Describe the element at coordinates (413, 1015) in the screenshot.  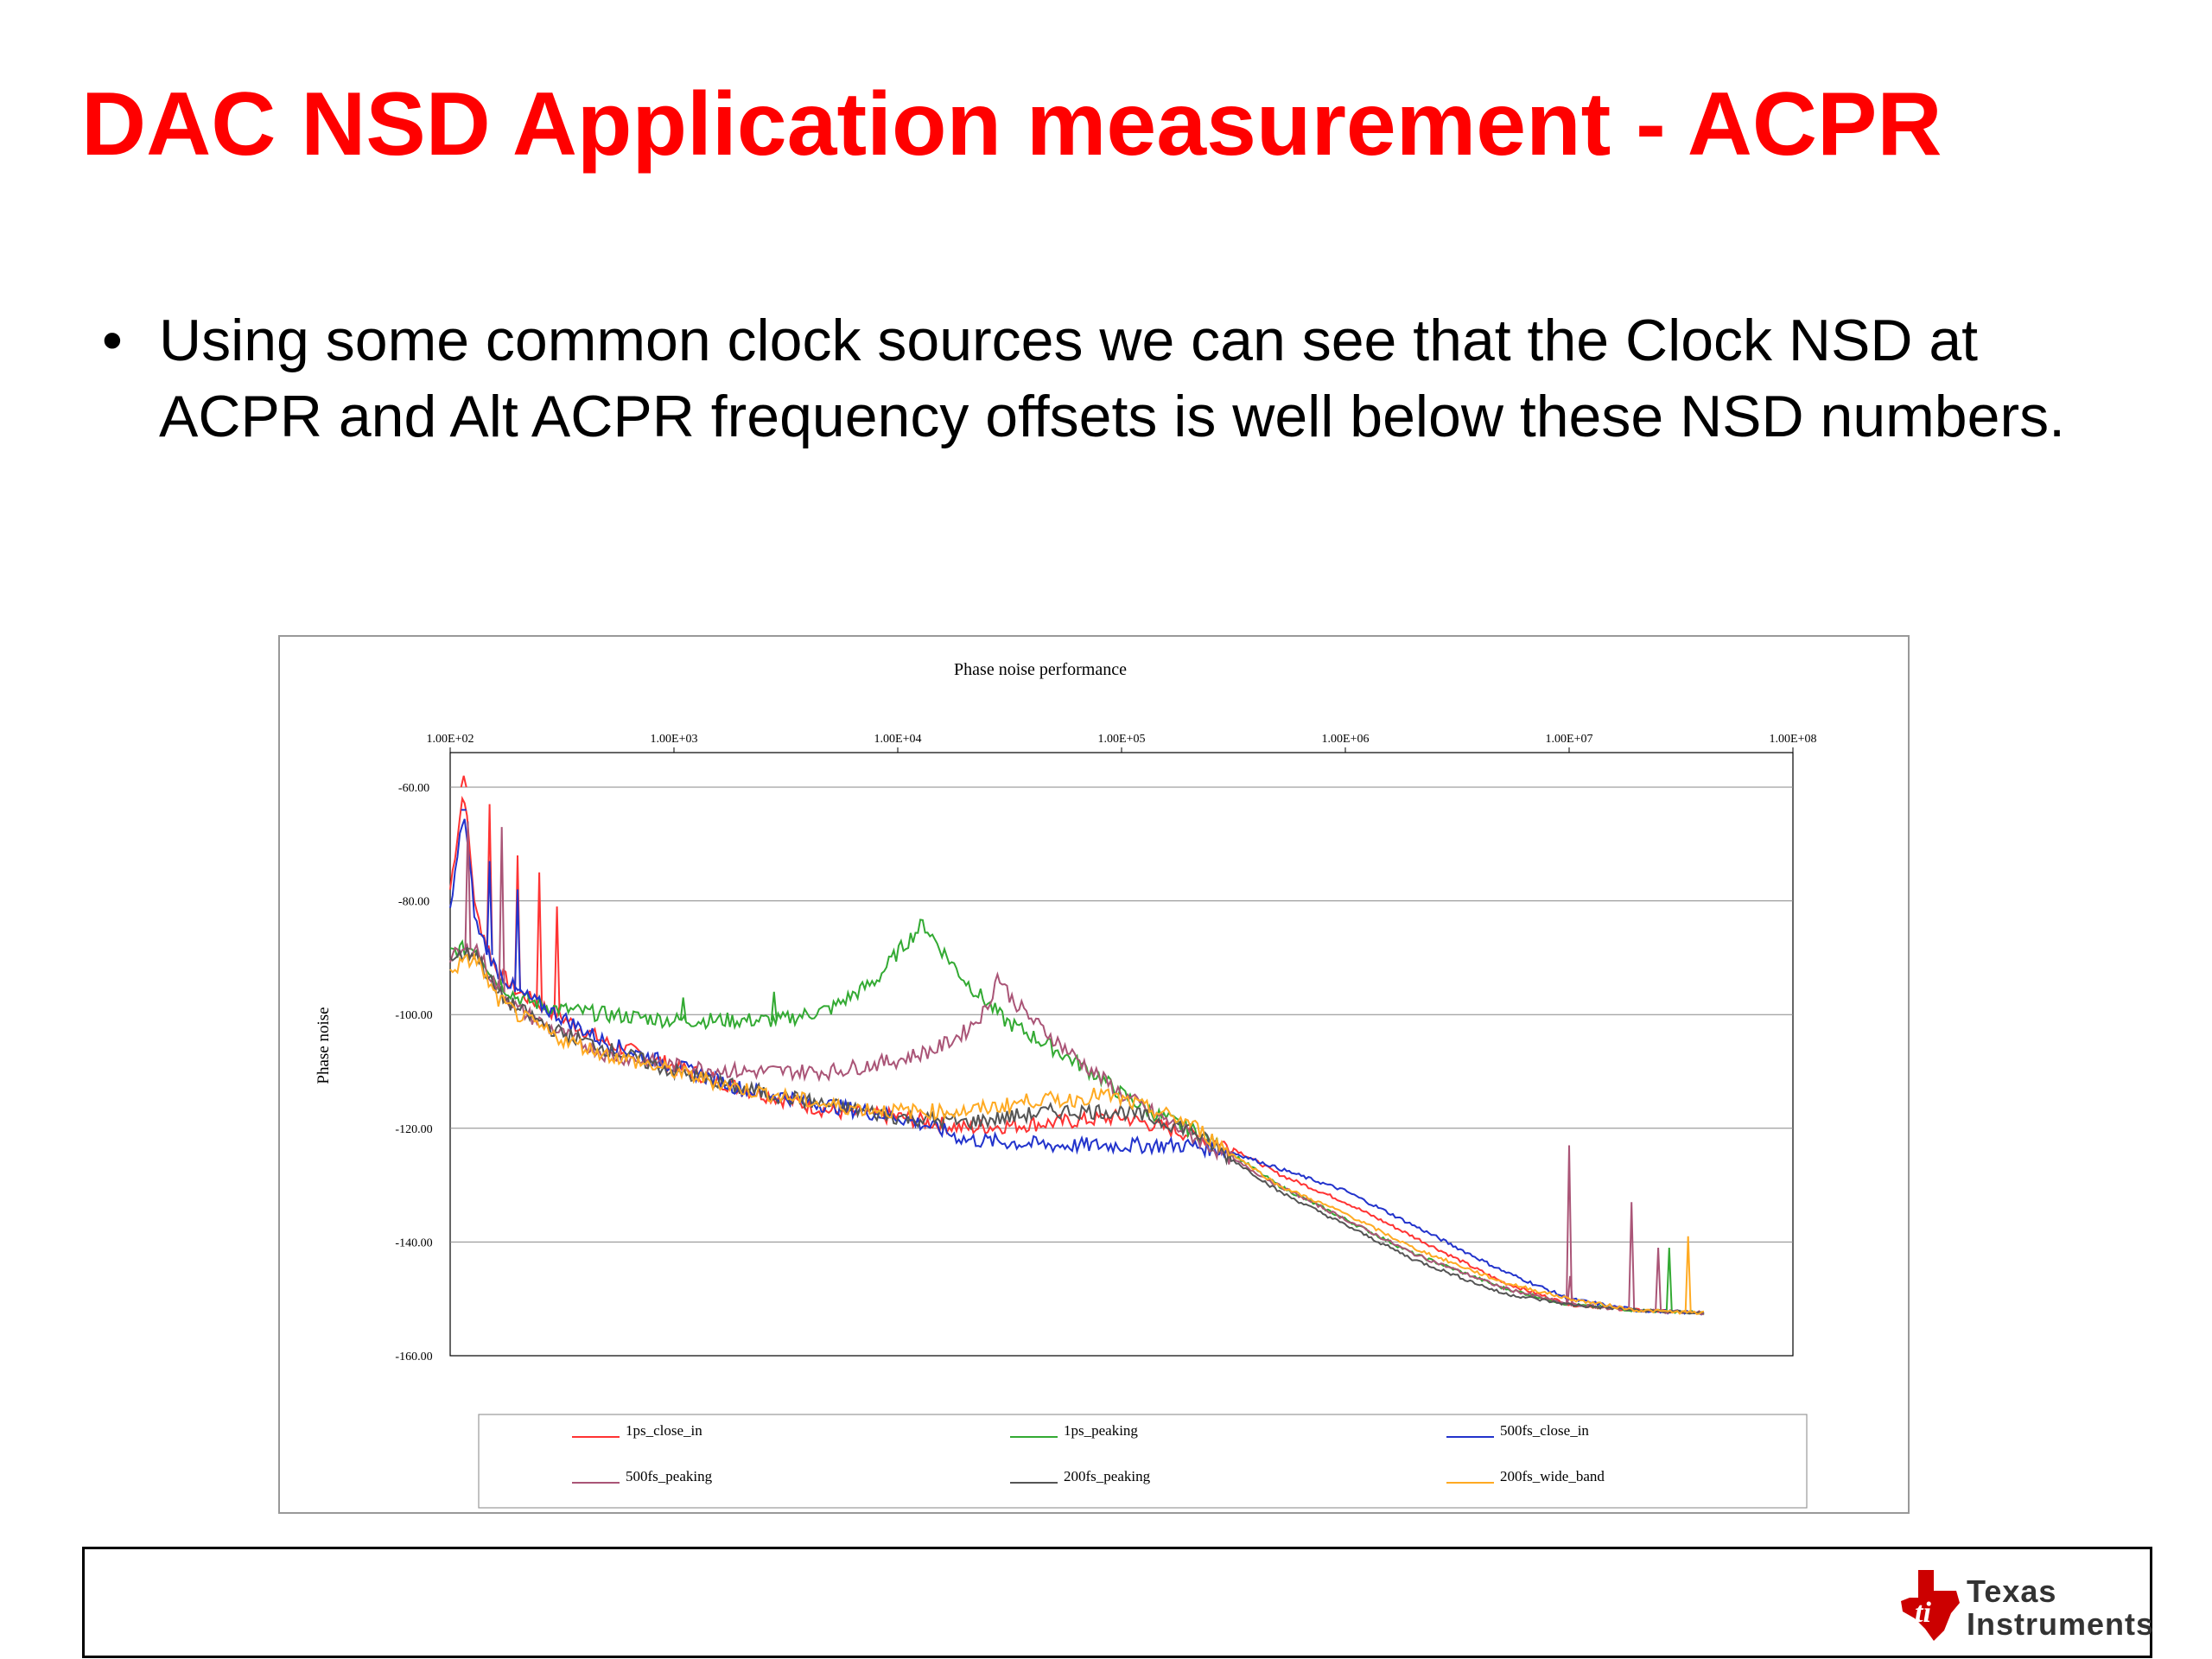
I see `y-tick-label: -100.00` at that location.